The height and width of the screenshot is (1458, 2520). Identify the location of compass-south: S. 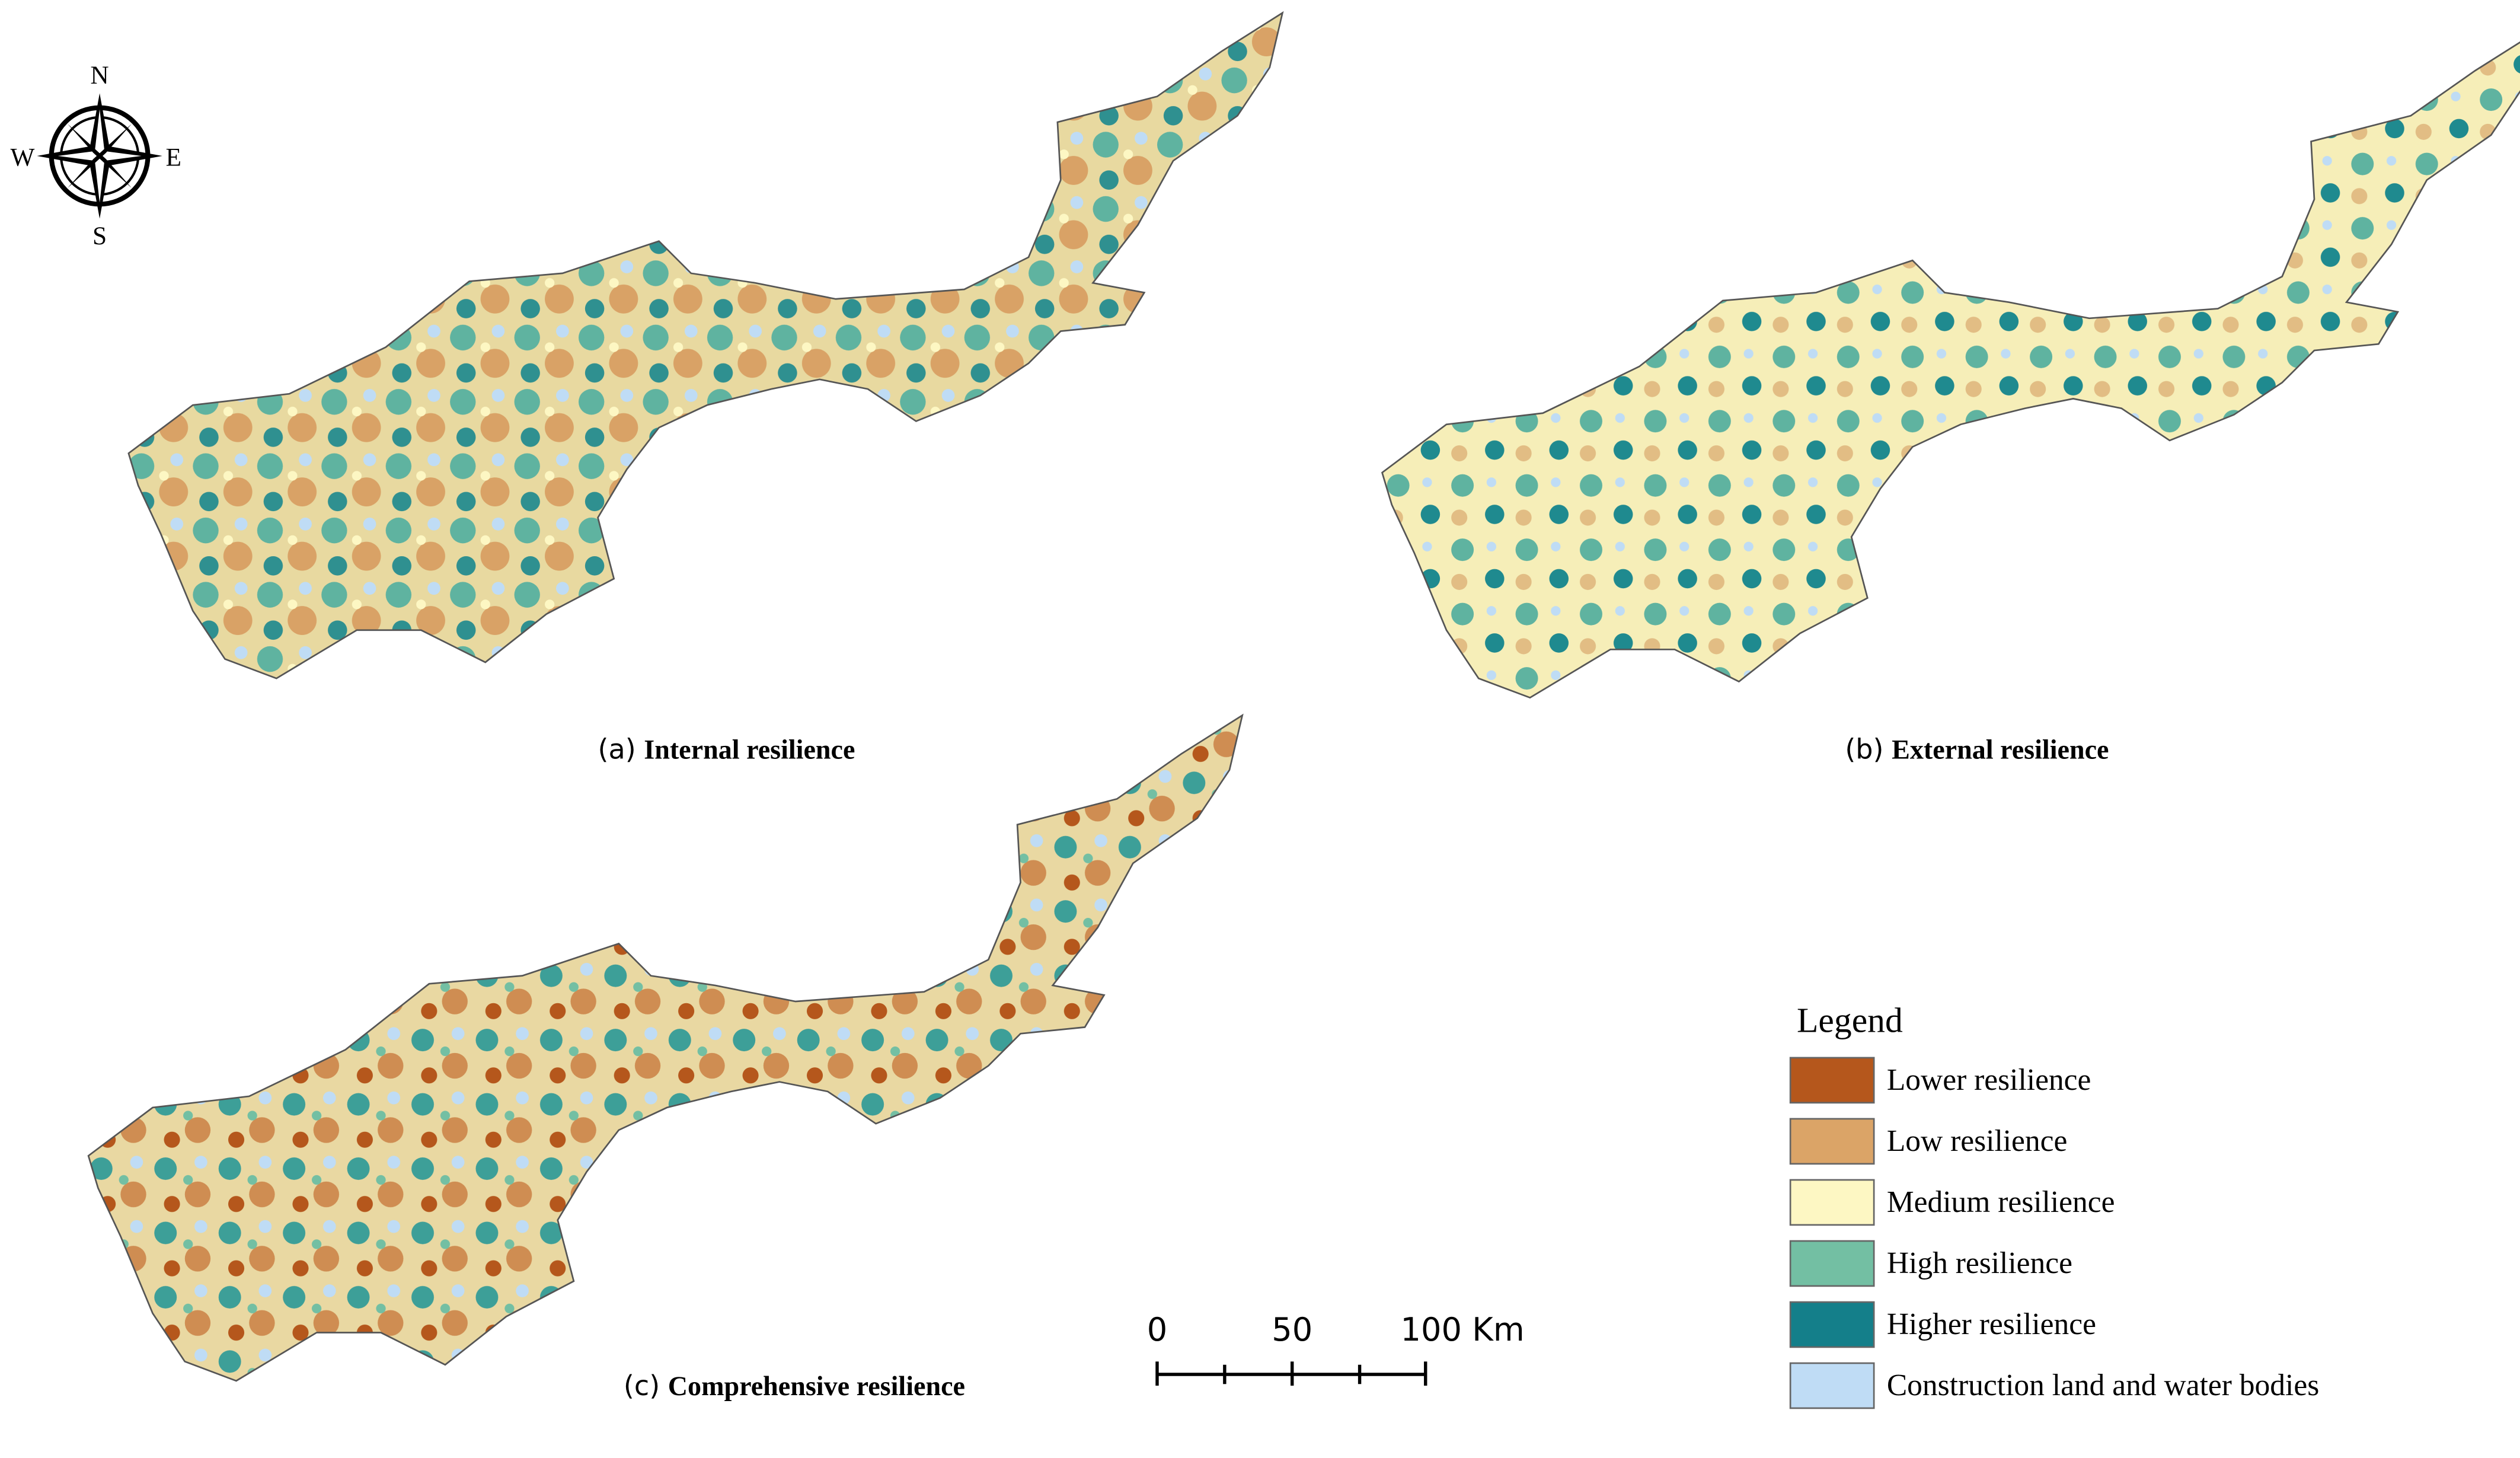
(100, 236).